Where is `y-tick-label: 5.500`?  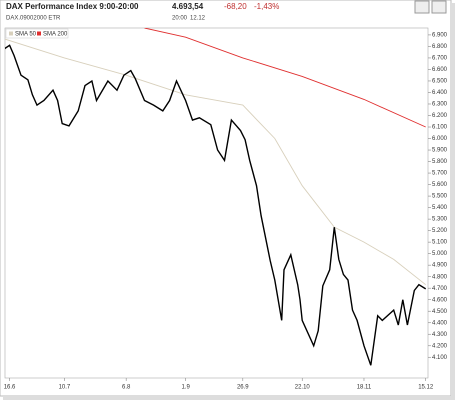
y-tick-label: 5.500 is located at coordinates (440, 197).